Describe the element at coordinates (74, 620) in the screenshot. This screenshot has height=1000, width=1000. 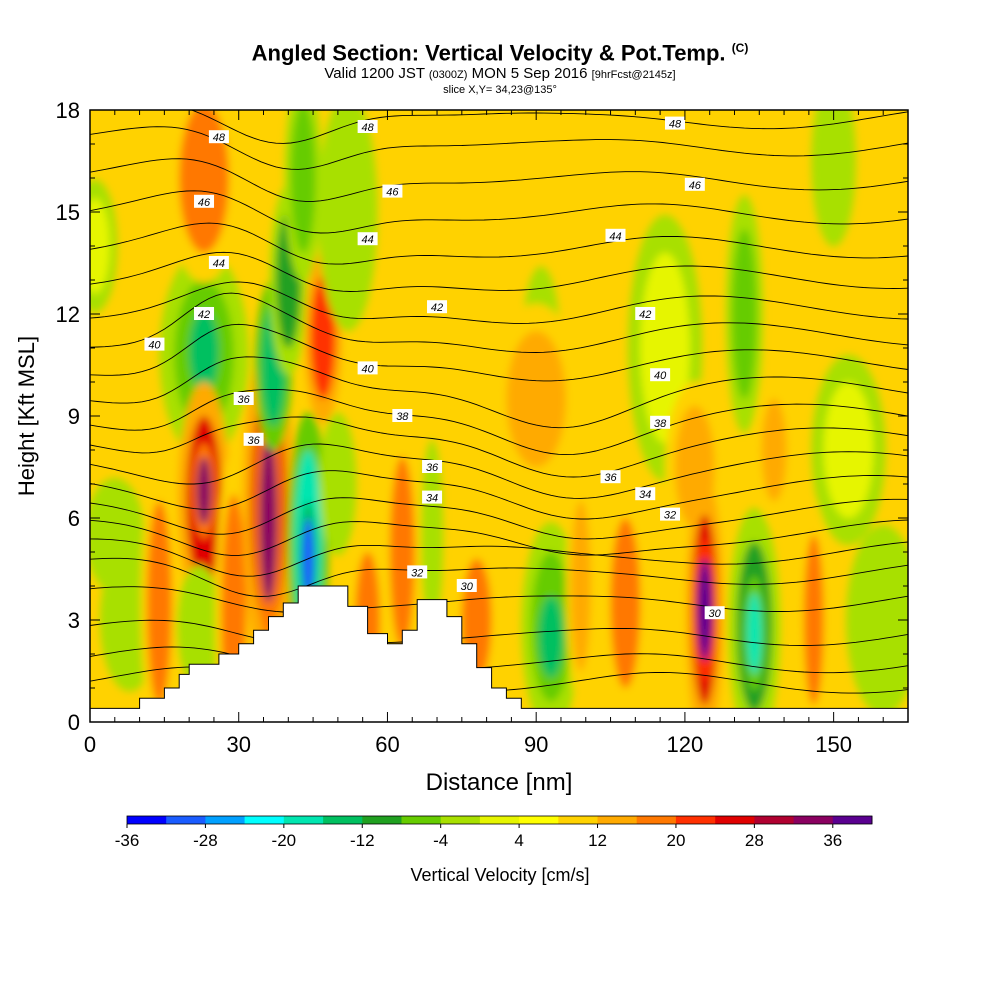
I see `y-tick-label: 3` at that location.